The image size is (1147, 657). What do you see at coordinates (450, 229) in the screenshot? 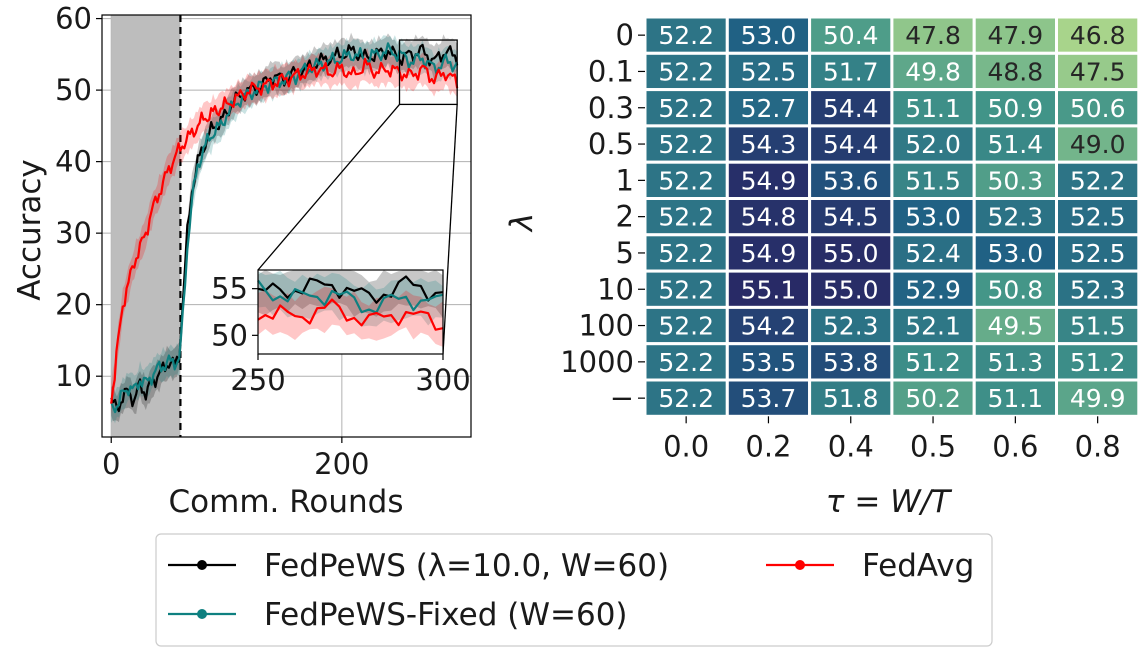
I see `zoom-connector-line` at bounding box center [450, 229].